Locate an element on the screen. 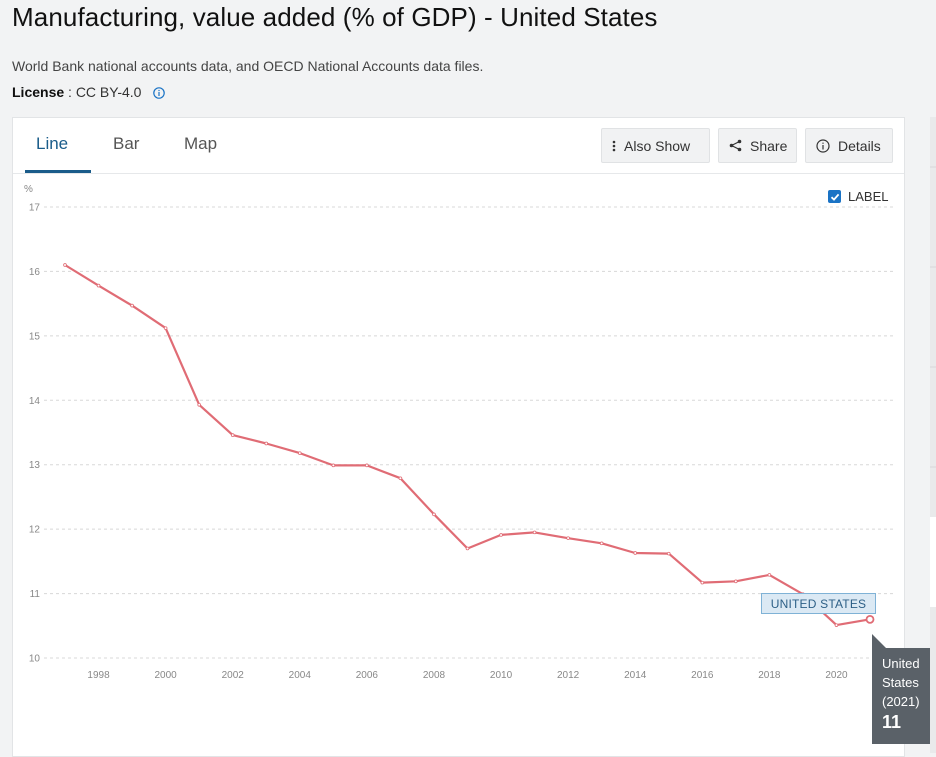 Image resolution: width=936 pixels, height=757 pixels. data-tooltip: United States (2021) 11 is located at coordinates (903, 696).